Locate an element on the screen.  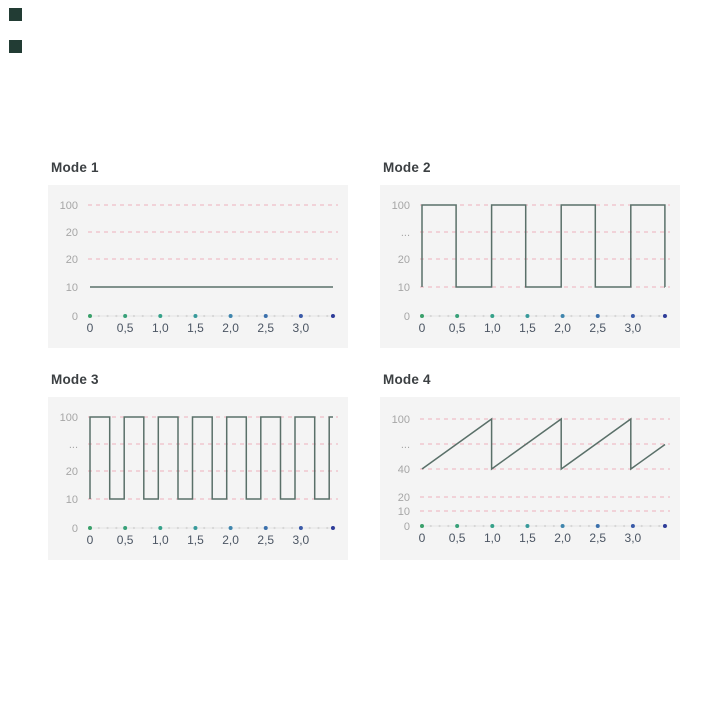
x-tick-label: 1,5 is located at coordinates (527, 328).